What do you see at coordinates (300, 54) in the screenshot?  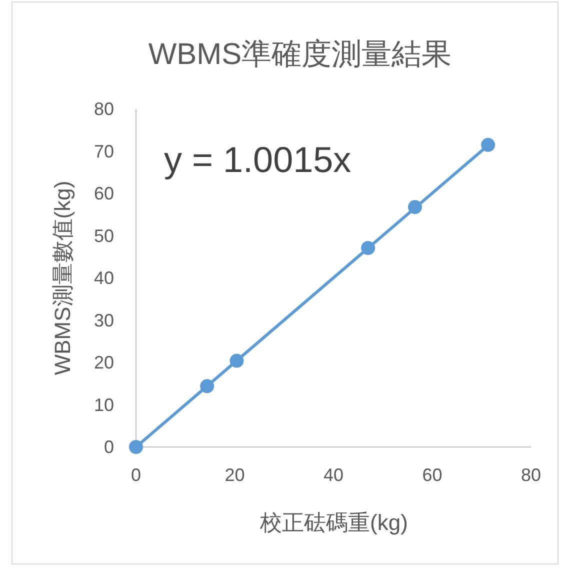 I see `chart-title: WBMS準確度測量結果` at bounding box center [300, 54].